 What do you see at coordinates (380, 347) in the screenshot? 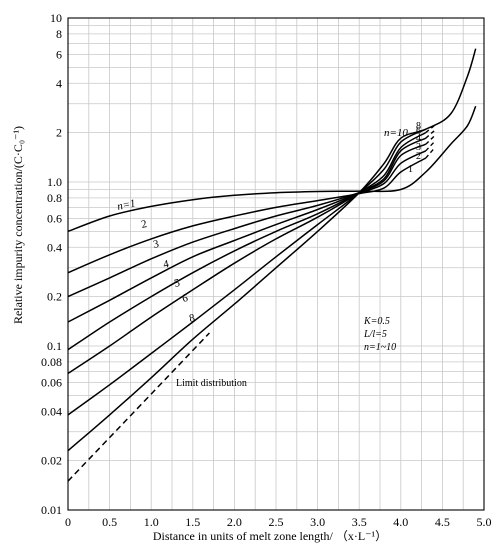
I see `annotation-n-range: n=1~10` at bounding box center [380, 347].